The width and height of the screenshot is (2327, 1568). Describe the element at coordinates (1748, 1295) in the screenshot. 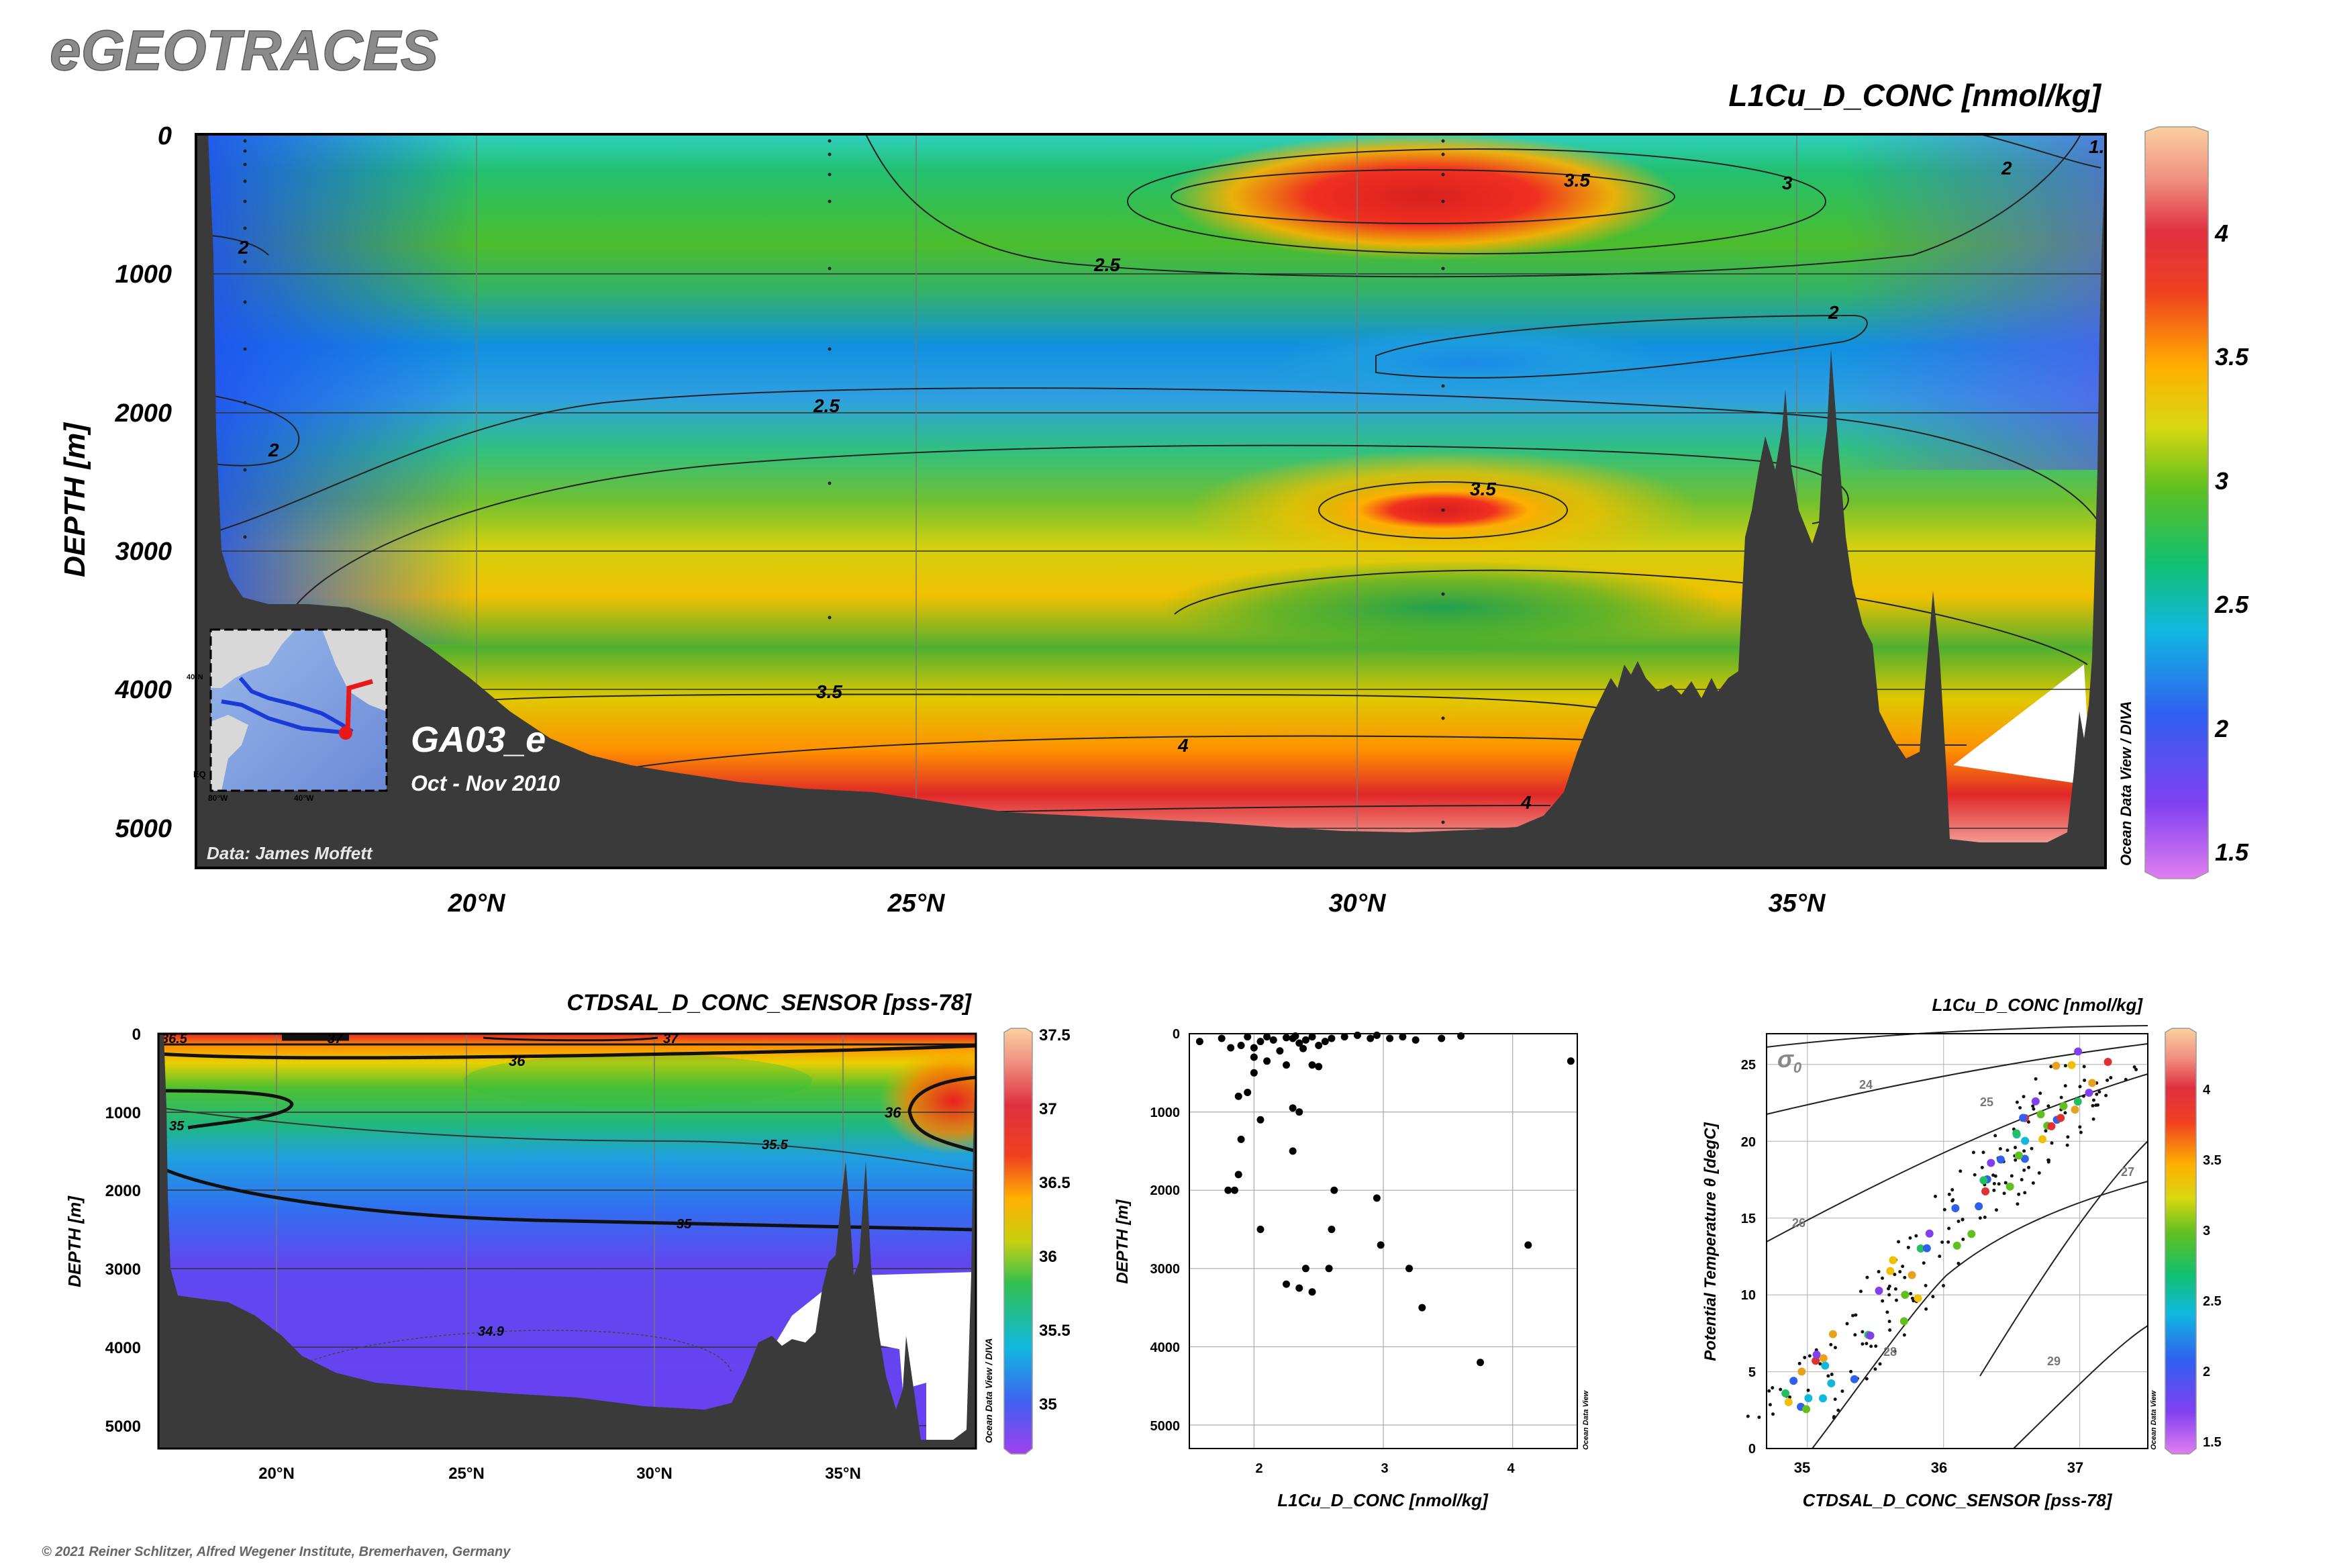

I see `svg-text: 10` at that location.